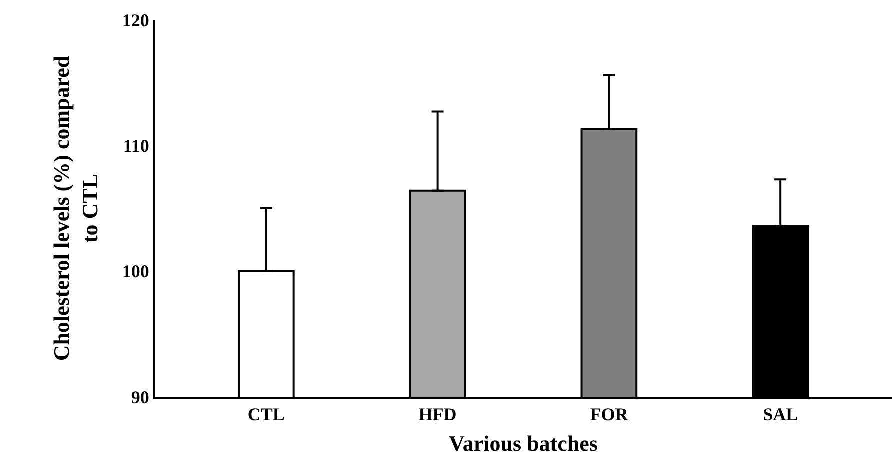  I want to click on y-tick-label: 100, so click(136, 272).